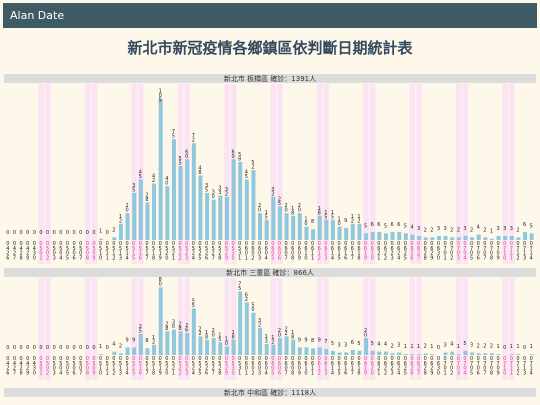 This screenshot has width=540, height=405. Describe the element at coordinates (273, 339) in the screenshot. I see `value-label: 12` at that location.